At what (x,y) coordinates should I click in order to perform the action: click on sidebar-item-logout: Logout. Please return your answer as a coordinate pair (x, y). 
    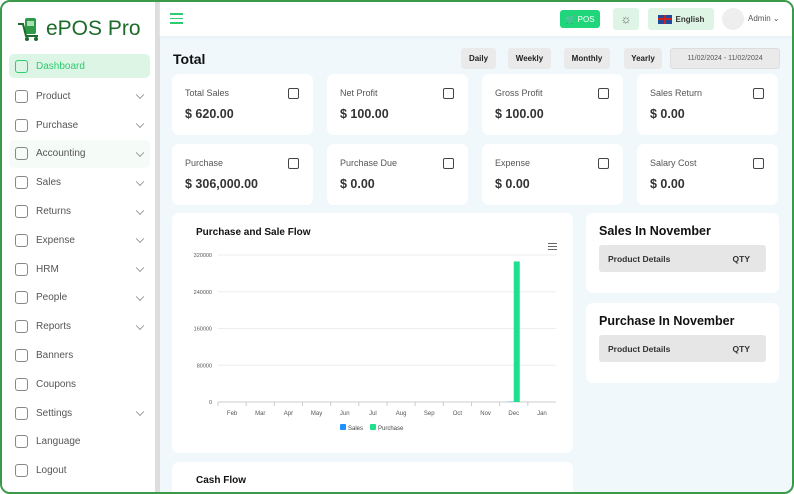
    Looking at the image, I should click on (79, 470).